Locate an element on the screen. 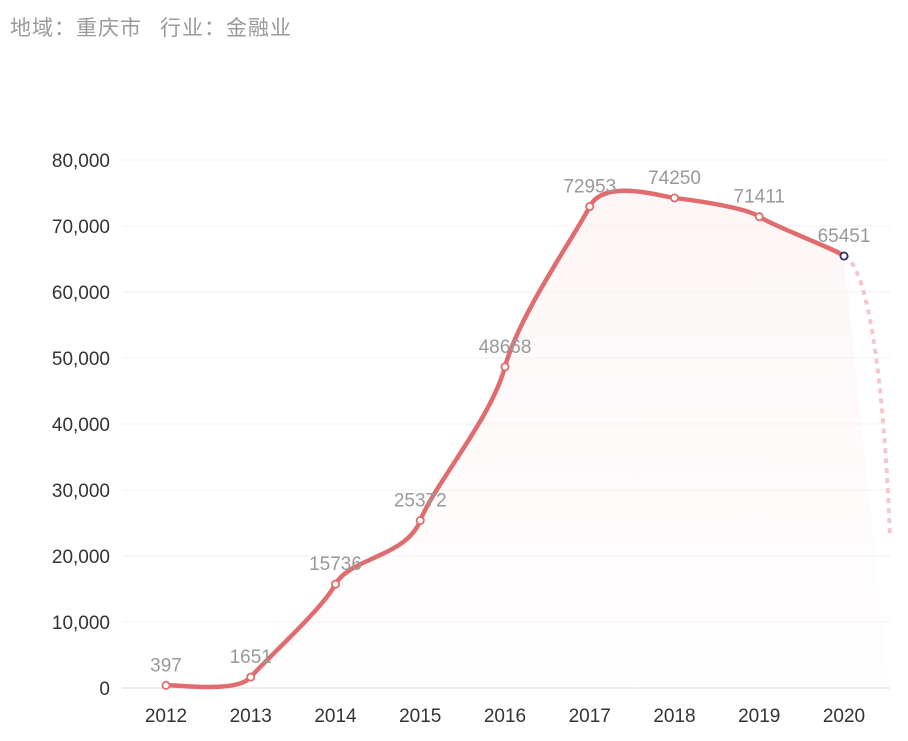 The width and height of the screenshot is (908, 741). region-label: 地域： is located at coordinates (43, 28).